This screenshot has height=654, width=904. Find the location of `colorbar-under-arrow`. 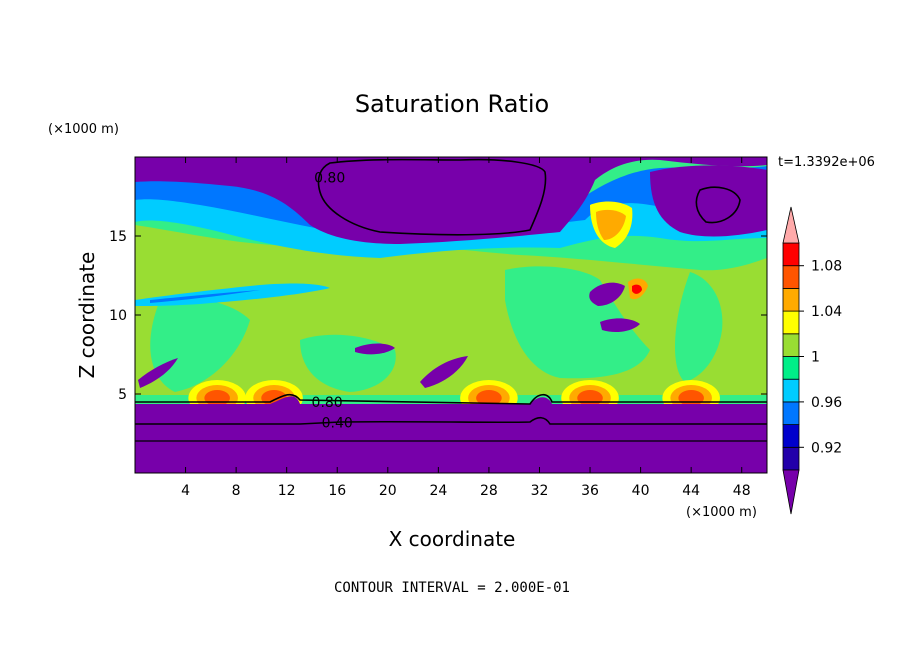

colorbar-under-arrow is located at coordinates (791, 492).